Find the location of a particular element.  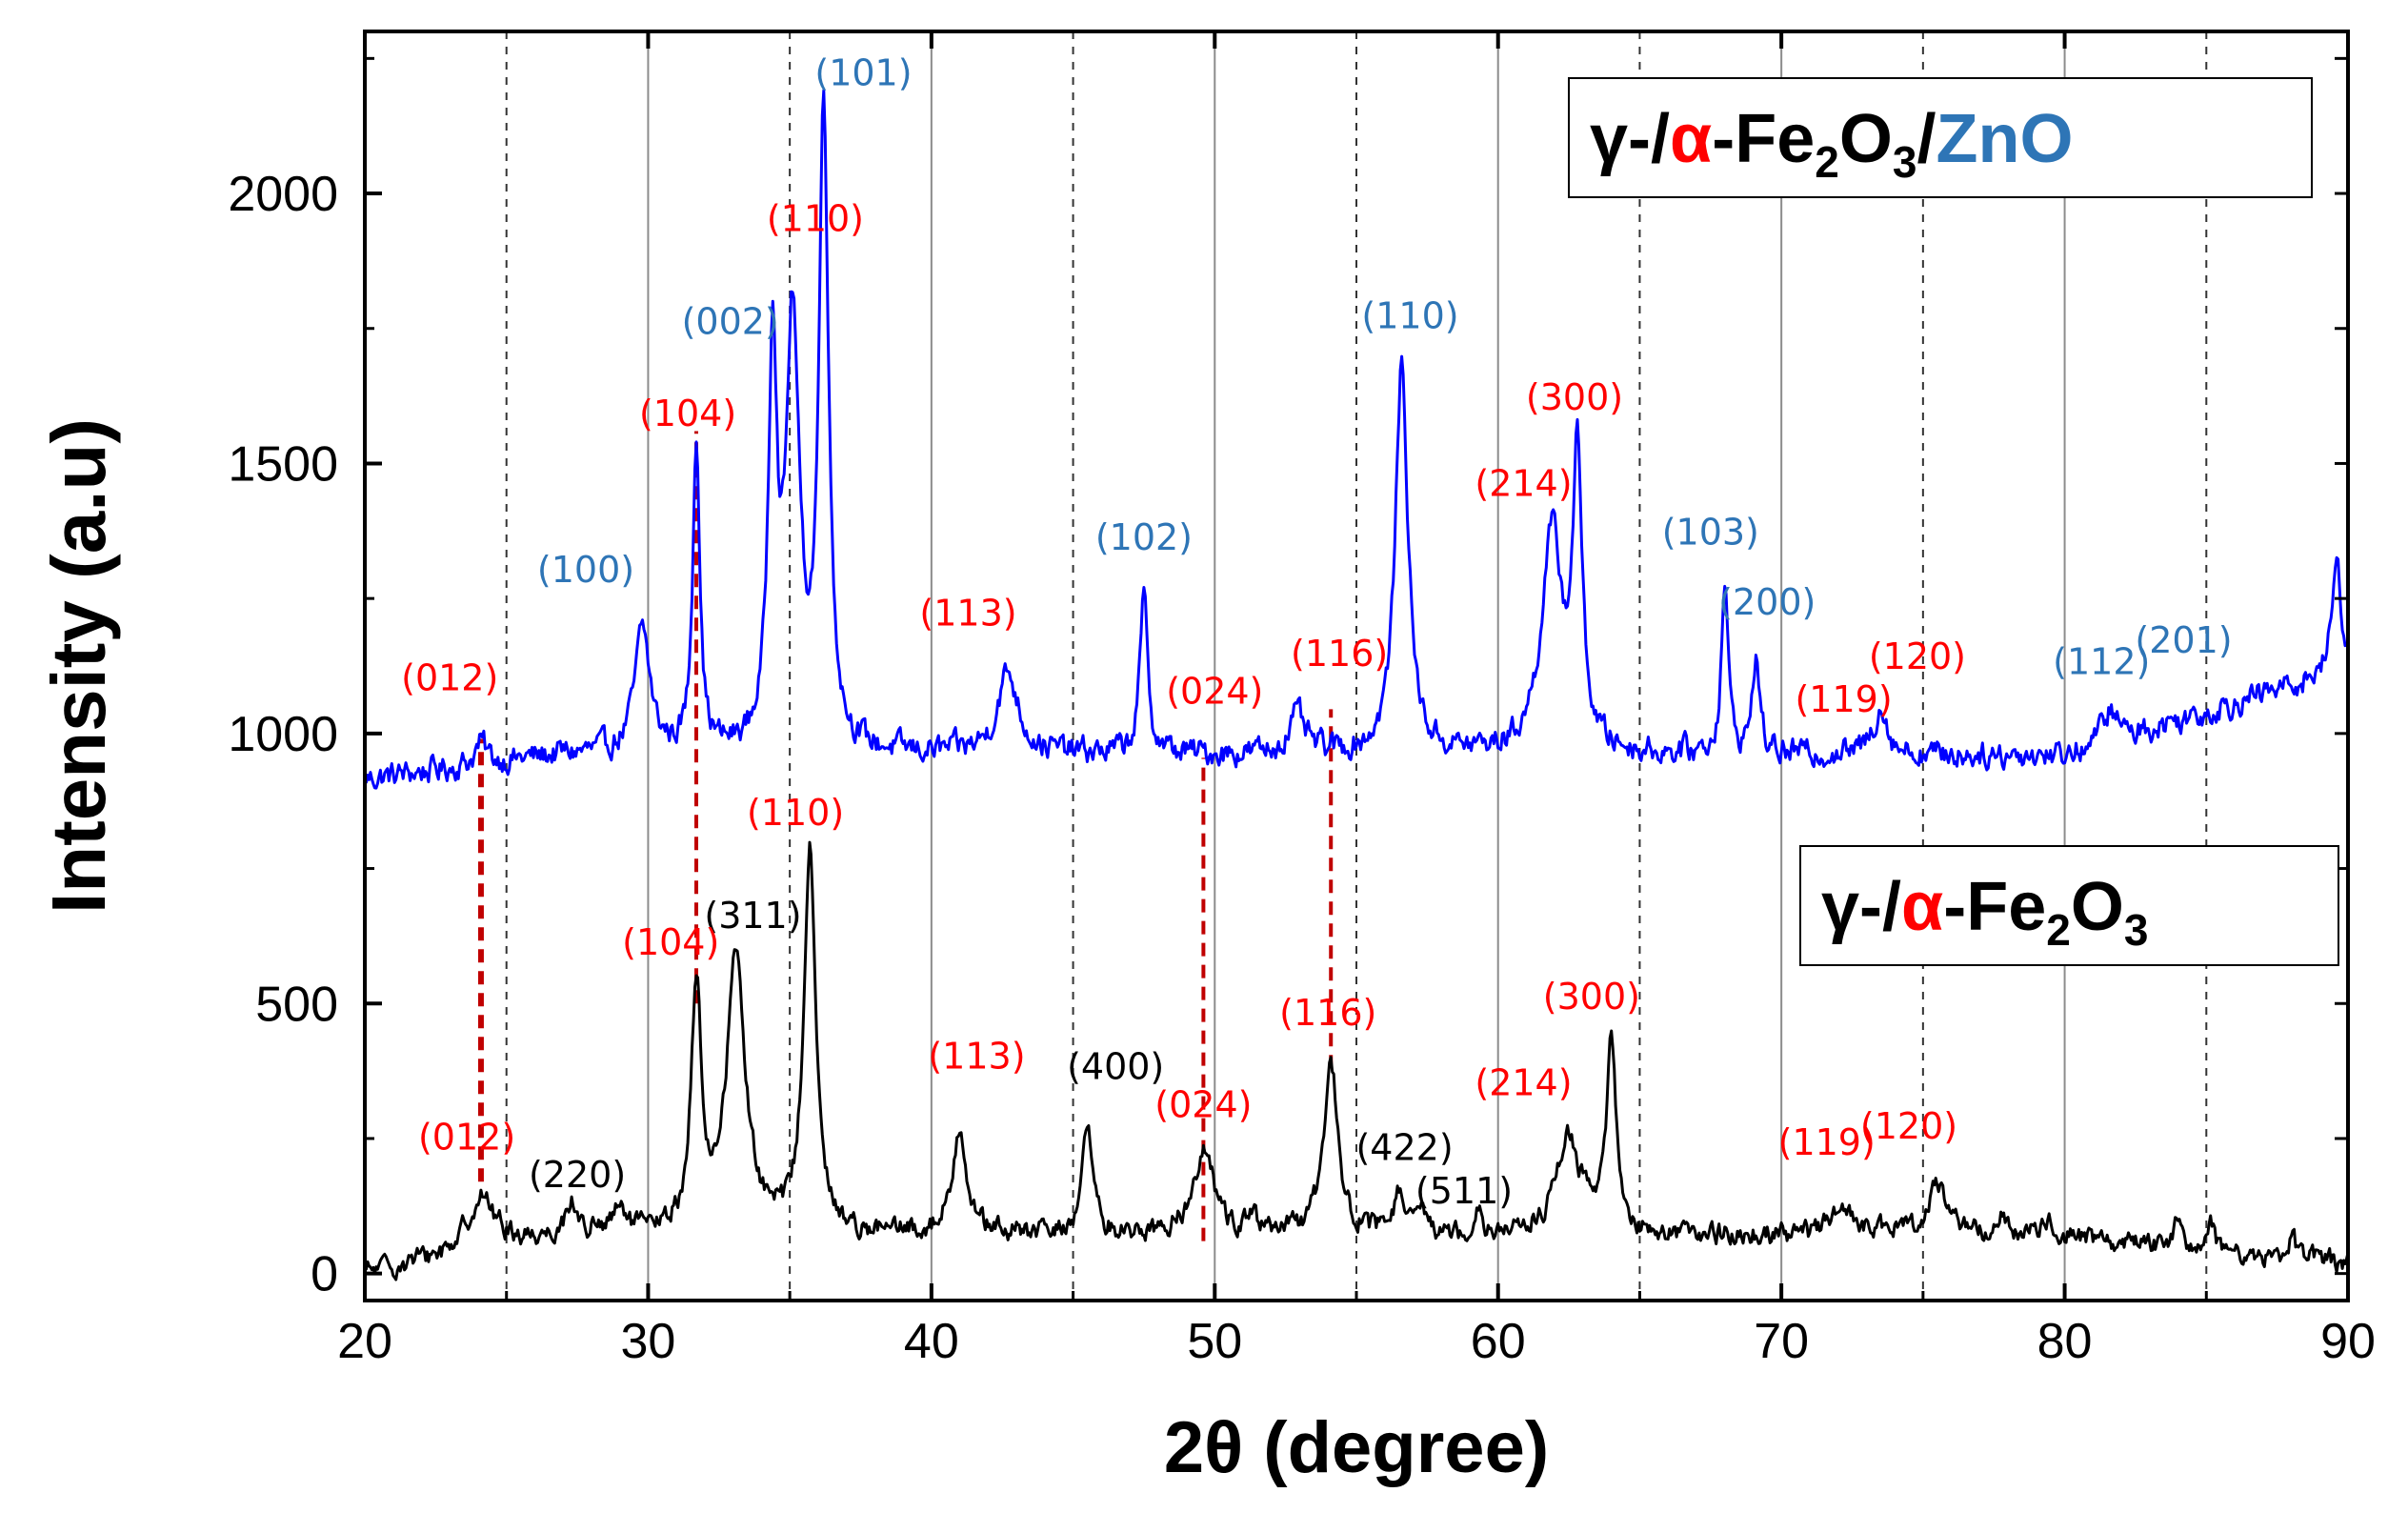

peak-label-28: (422) is located at coordinates (1404, 1148).